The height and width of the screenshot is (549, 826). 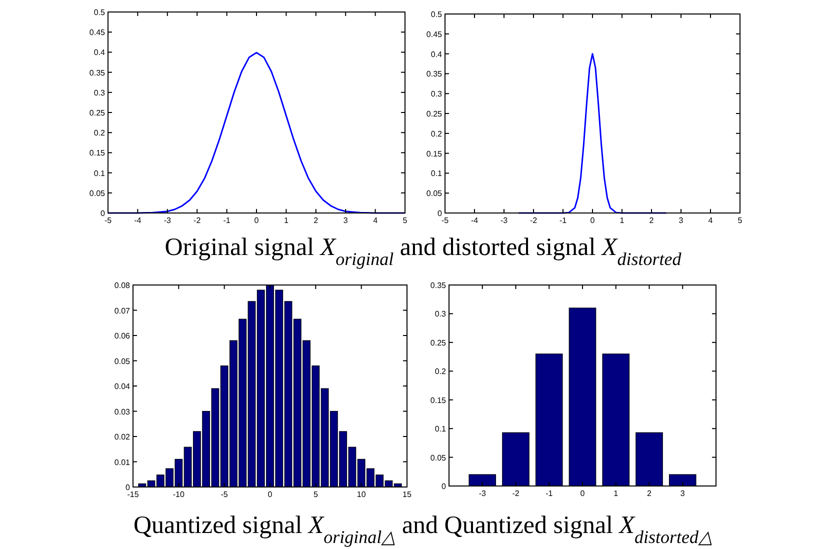 What do you see at coordinates (122, 462) in the screenshot?
I see `y-tick-label: 0.01` at bounding box center [122, 462].